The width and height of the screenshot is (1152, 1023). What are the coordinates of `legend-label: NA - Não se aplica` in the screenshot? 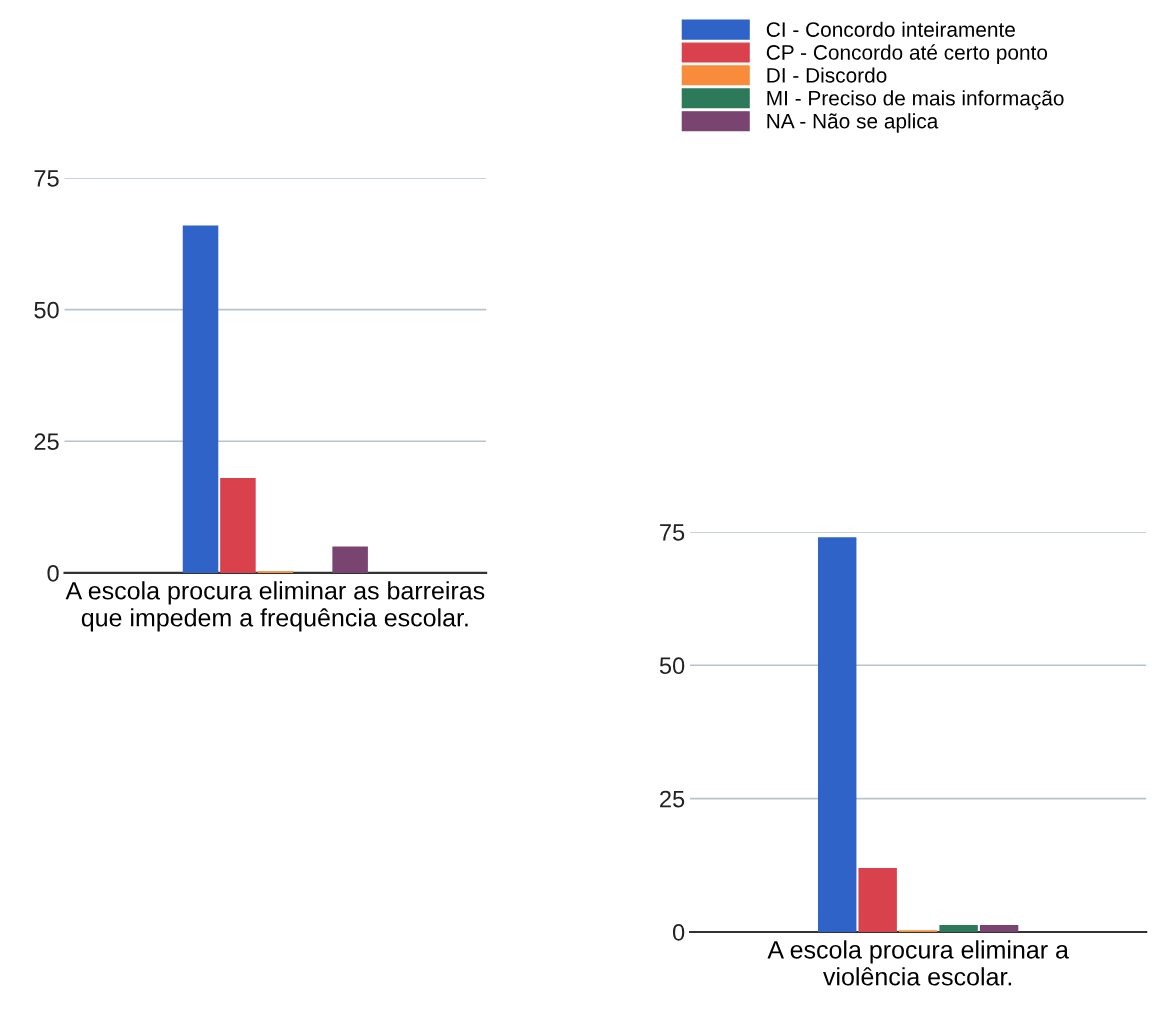 It's located at (853, 123).